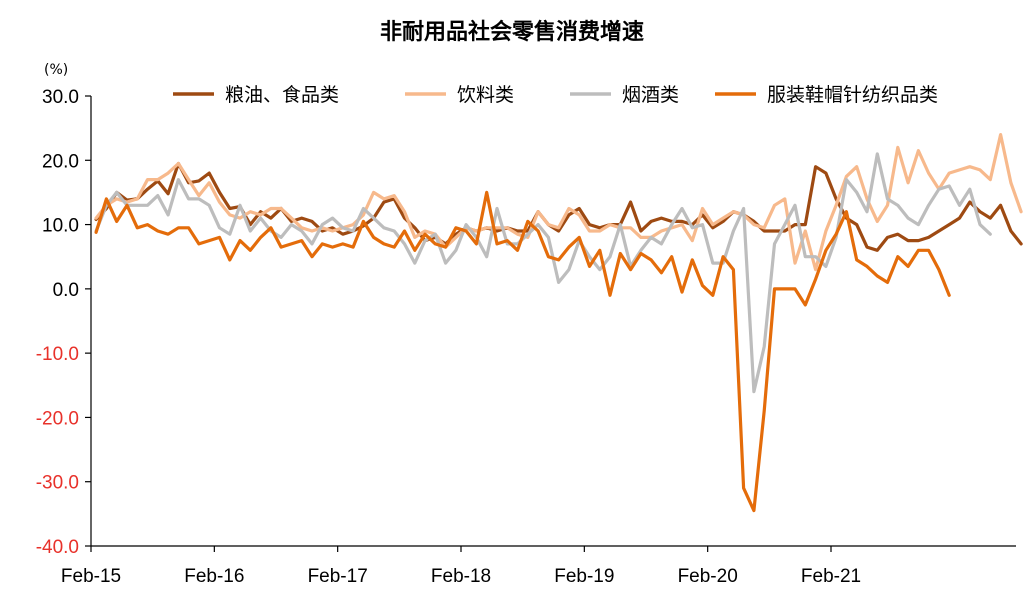 Image resolution: width=1024 pixels, height=604 pixels. Describe the element at coordinates (511, 32) in the screenshot. I see `chart-title: 非耐用品社会零售消费增速` at that location.